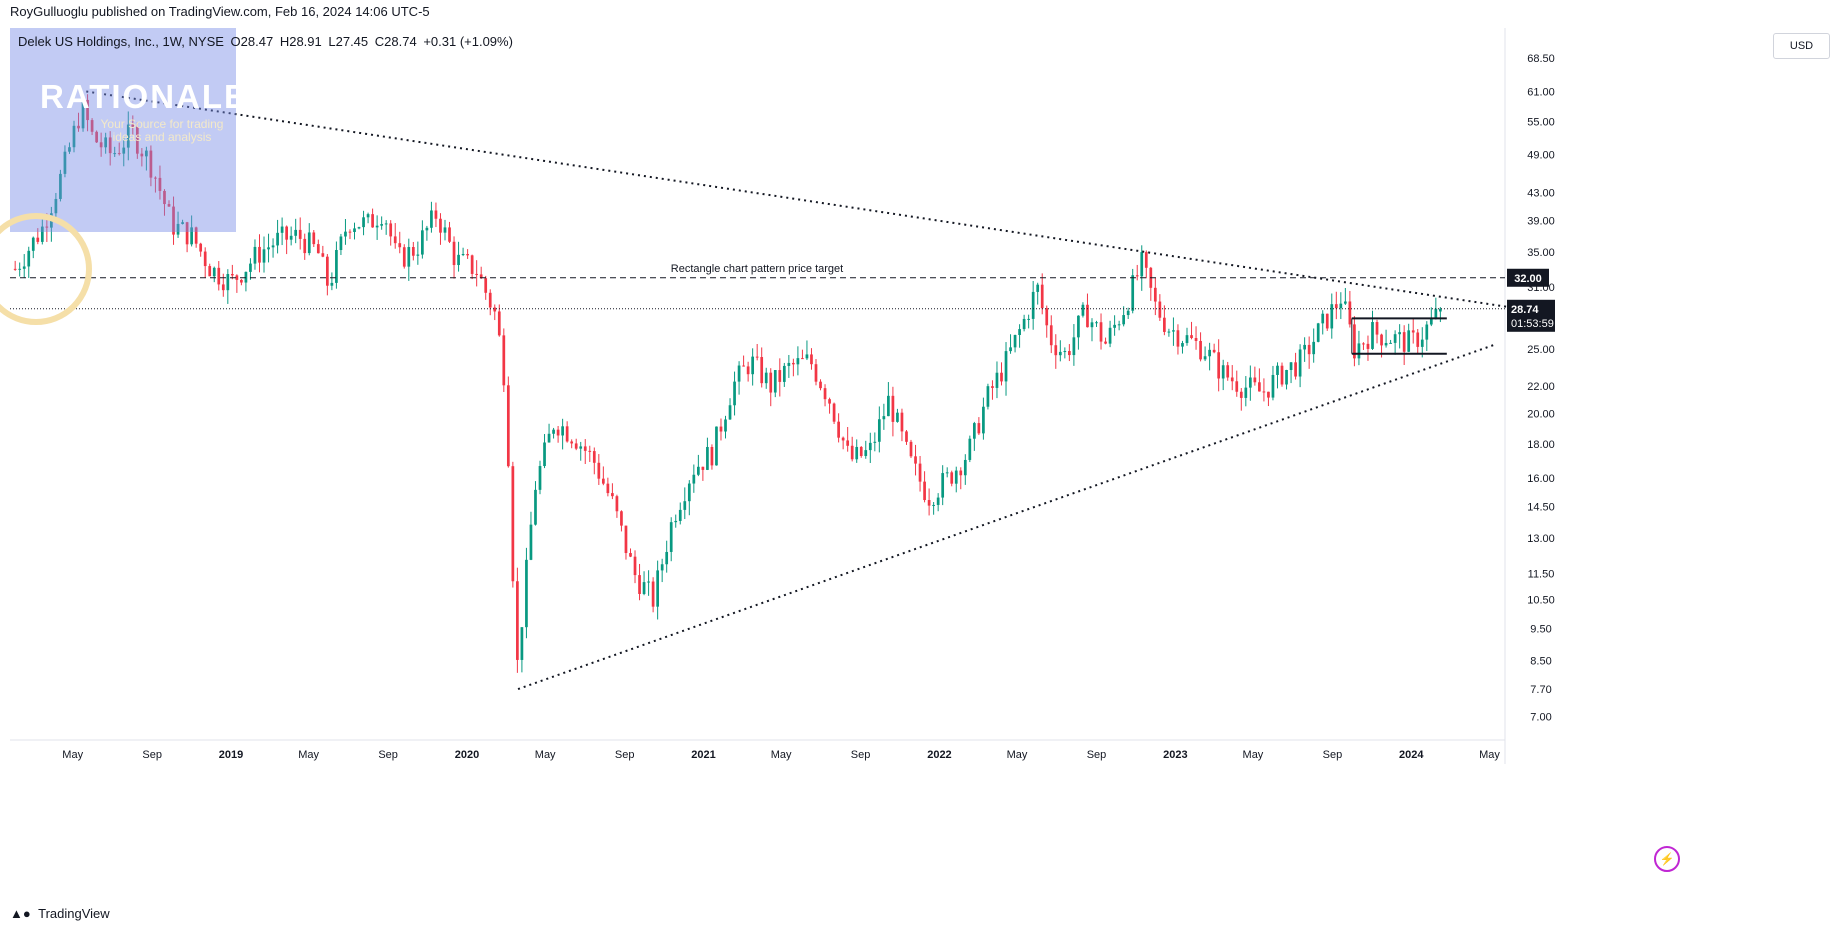  Describe the element at coordinates (757, 269) in the screenshot. I see `price-target-annotation: Rectangle chart pattern price target` at that location.